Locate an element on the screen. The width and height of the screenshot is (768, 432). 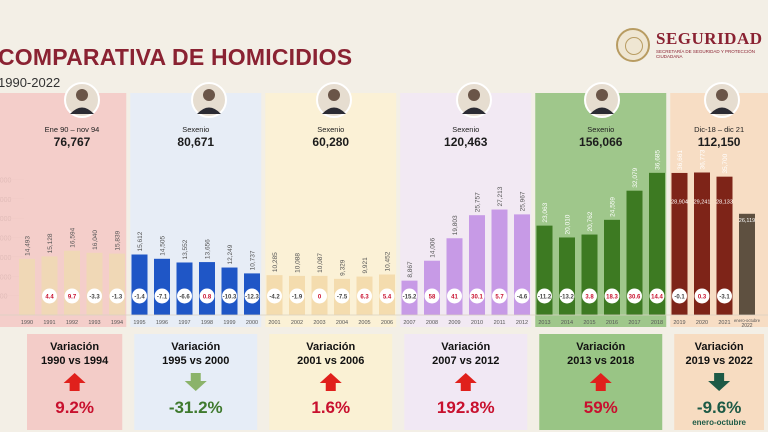
variation-badge-label: 0.3 is located at coordinates (702, 298).